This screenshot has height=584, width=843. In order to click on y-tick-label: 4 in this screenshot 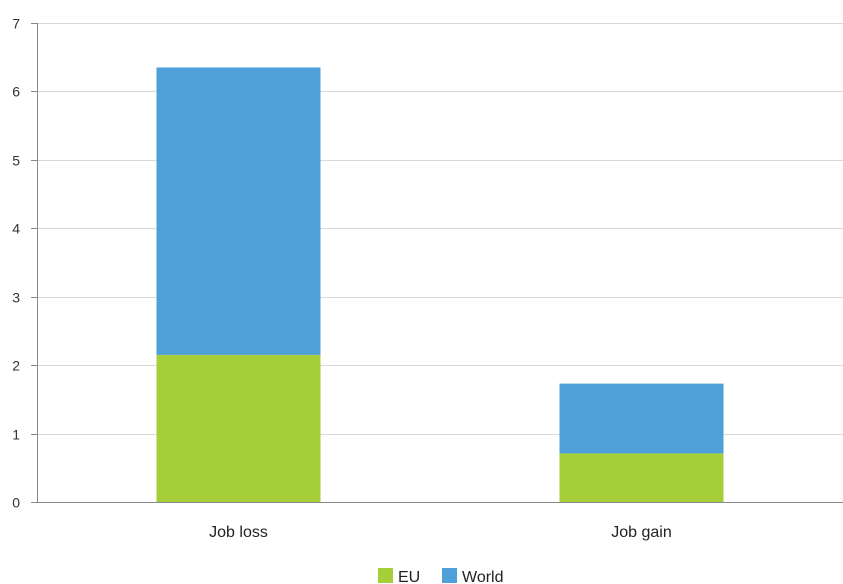, I will do `click(16, 229)`.